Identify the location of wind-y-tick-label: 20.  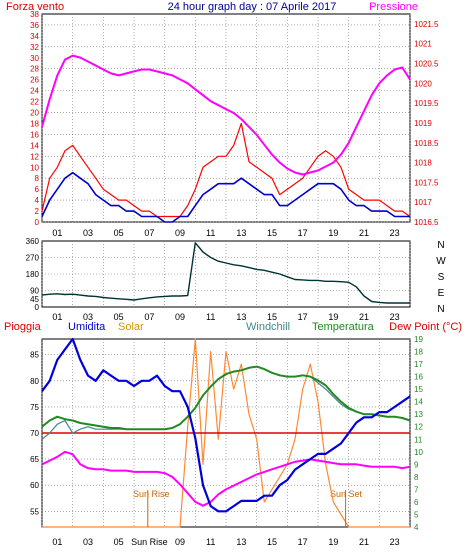
(34, 113).